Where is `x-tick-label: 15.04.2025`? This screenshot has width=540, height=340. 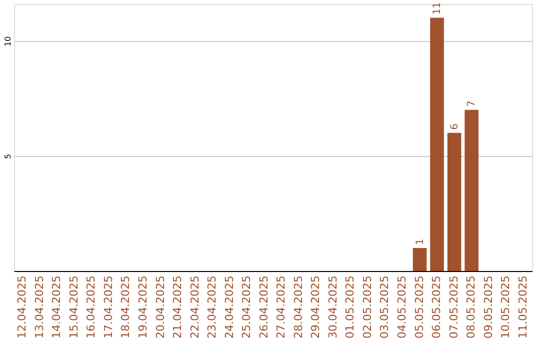
x-tick-label: 15.04.2025 is located at coordinates (73, 307).